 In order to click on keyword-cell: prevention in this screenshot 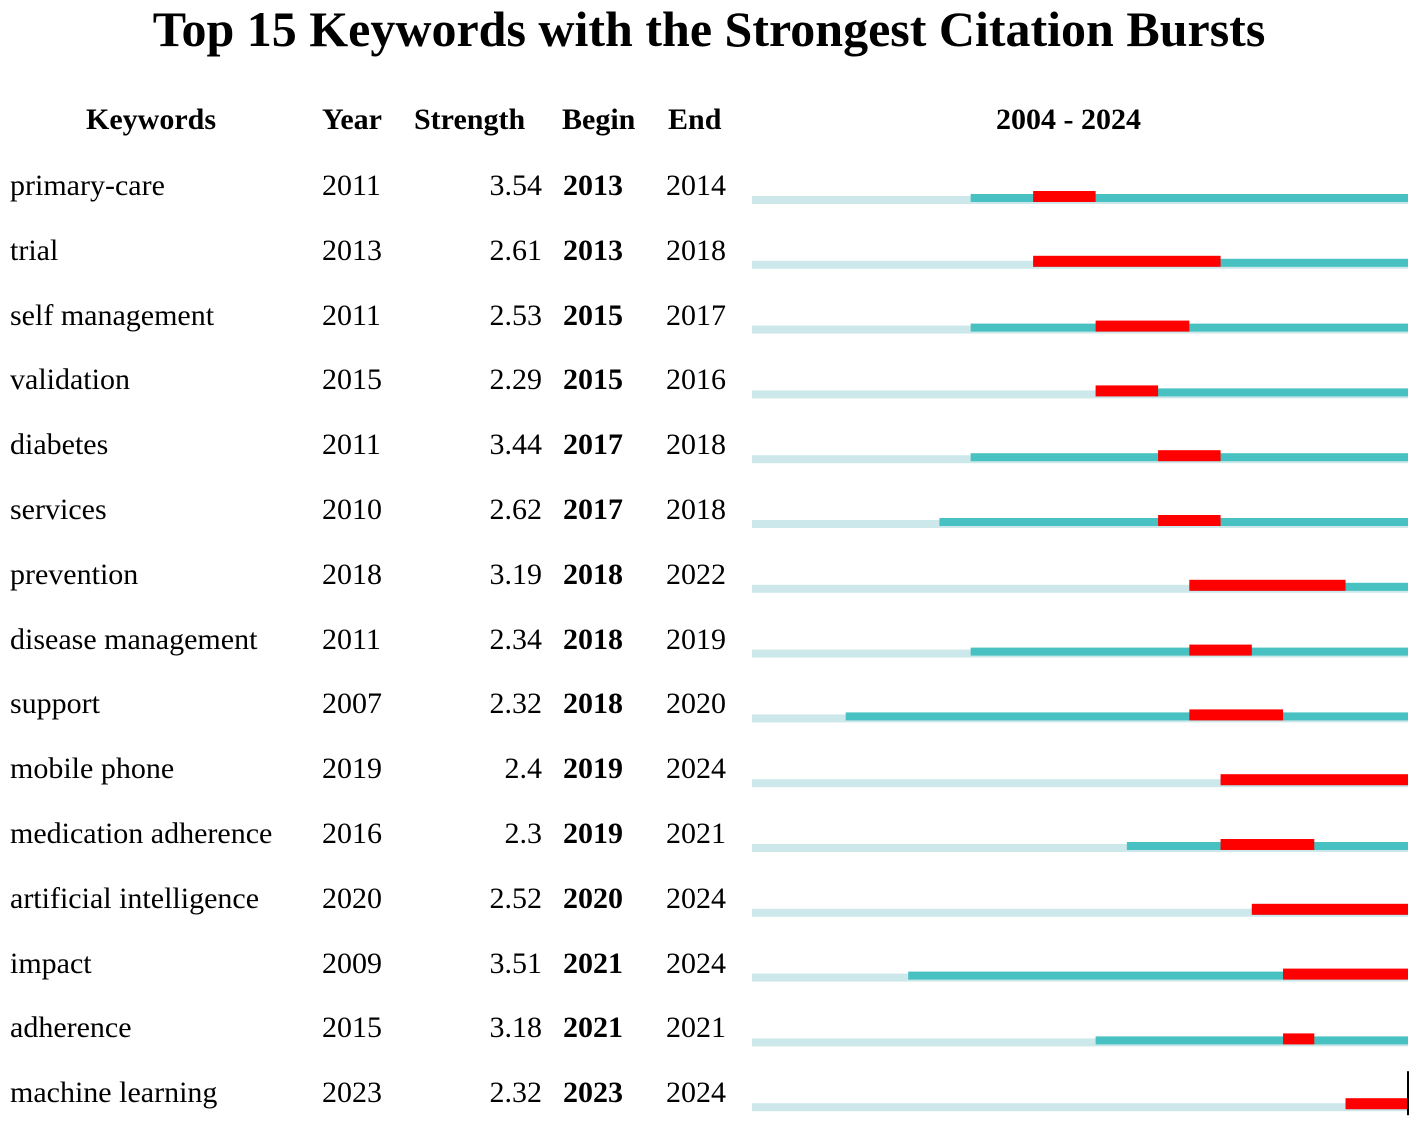, I will do `click(74, 574)`.